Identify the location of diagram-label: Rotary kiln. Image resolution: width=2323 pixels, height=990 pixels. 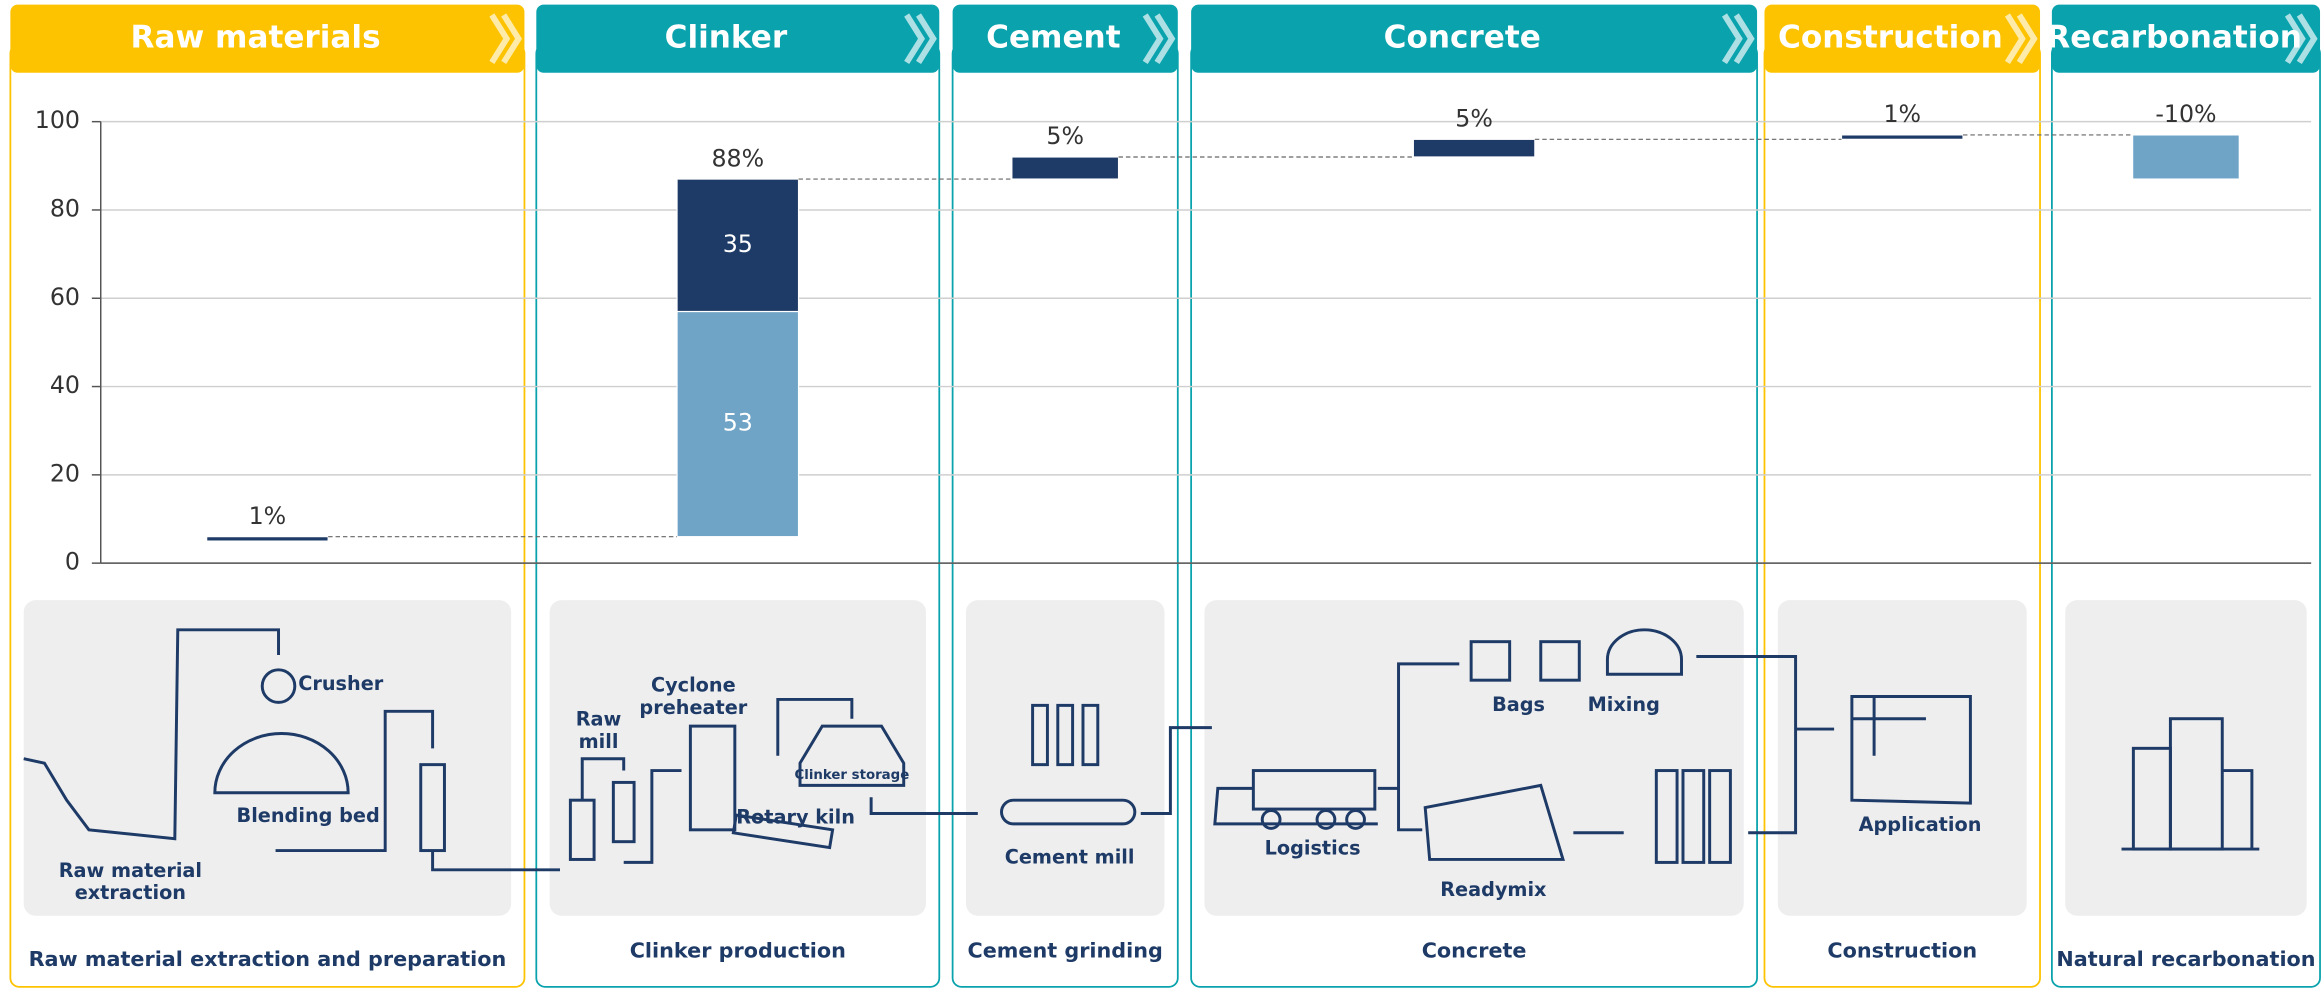
(795, 816).